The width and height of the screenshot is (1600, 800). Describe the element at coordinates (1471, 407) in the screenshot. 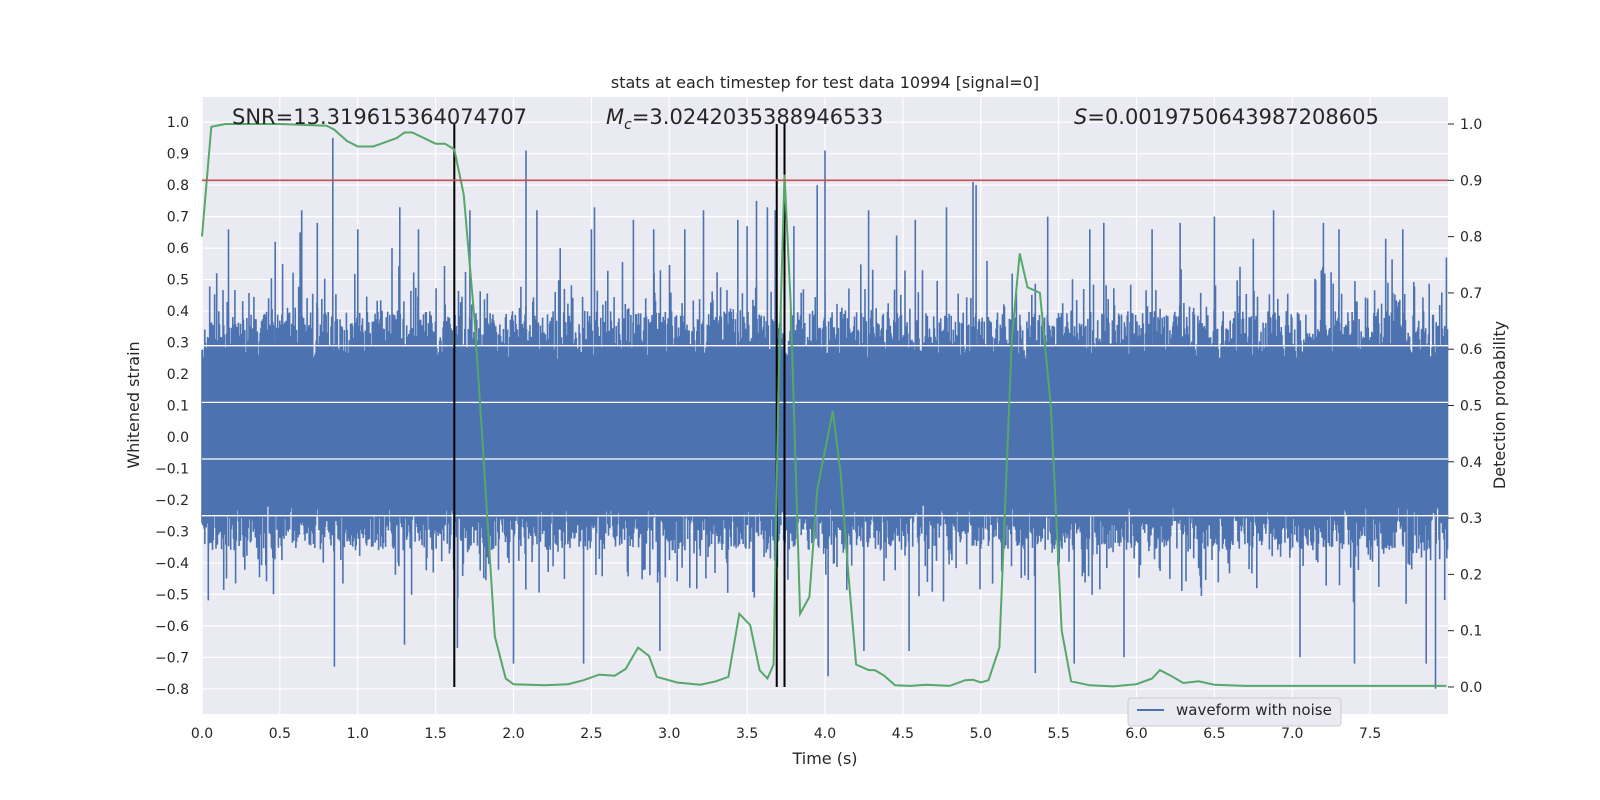

I see `y2-tick-label: 0.5` at that location.